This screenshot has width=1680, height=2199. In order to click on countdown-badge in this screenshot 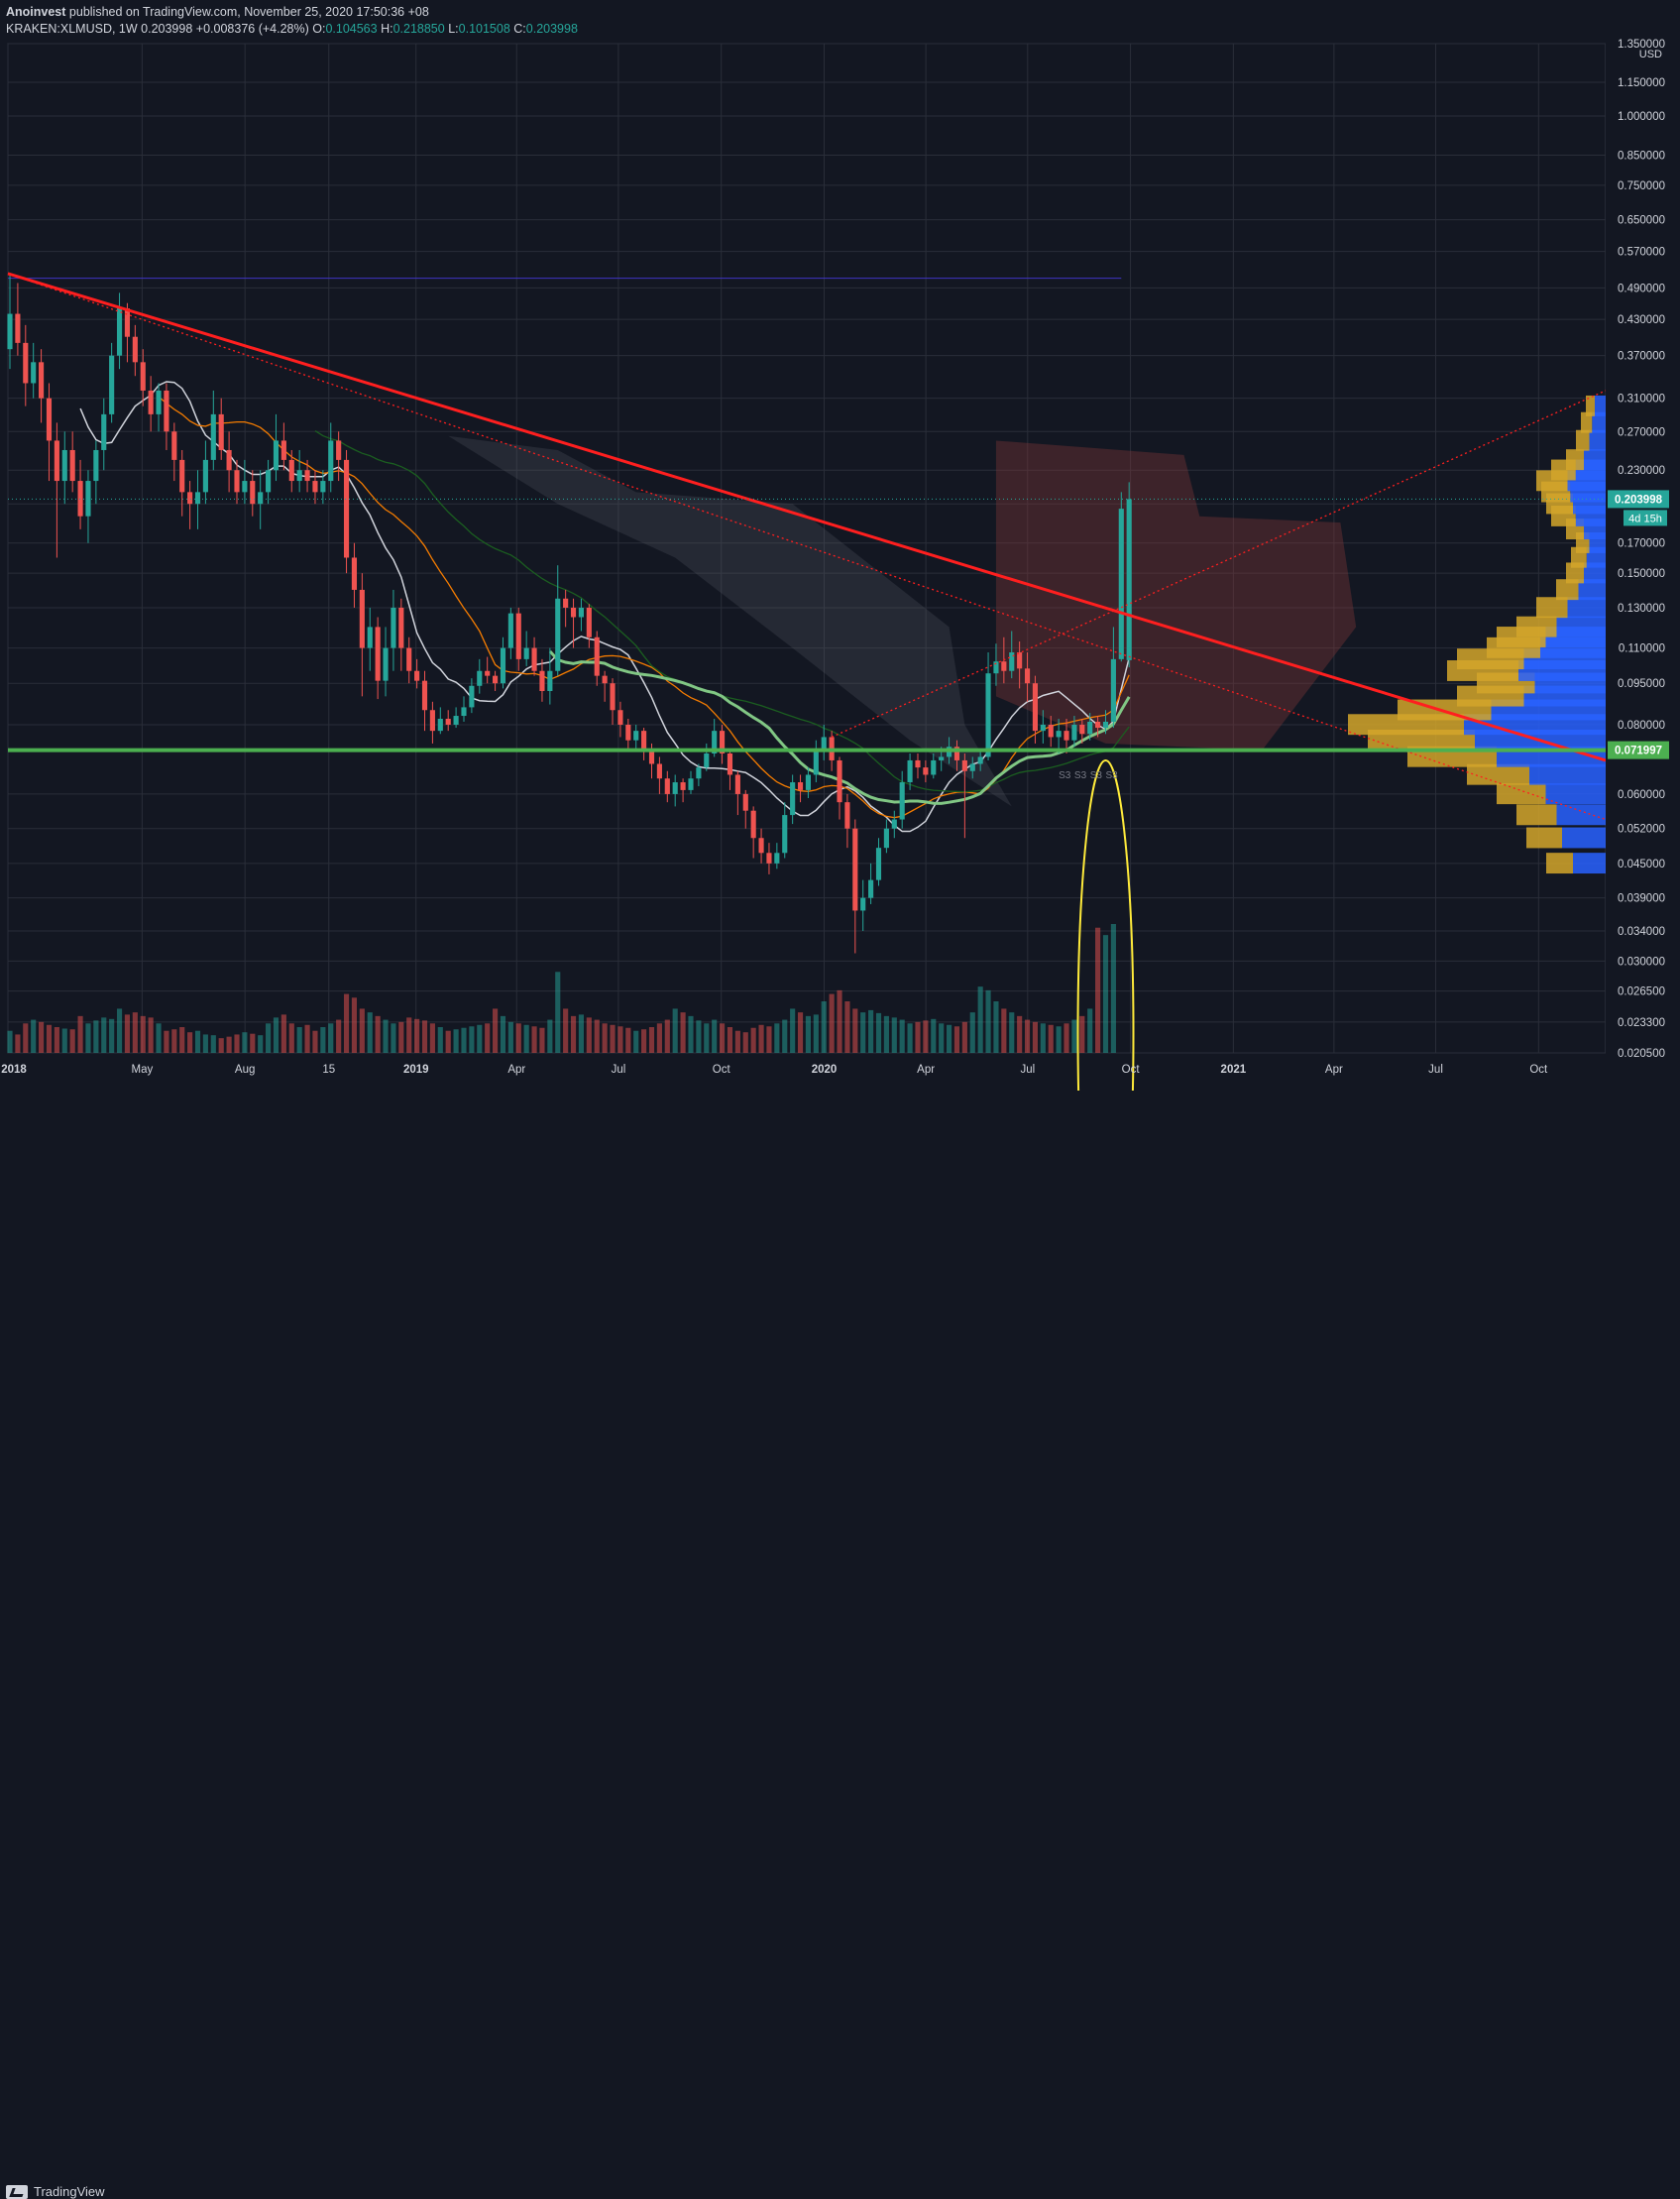, I will do `click(1645, 518)`.